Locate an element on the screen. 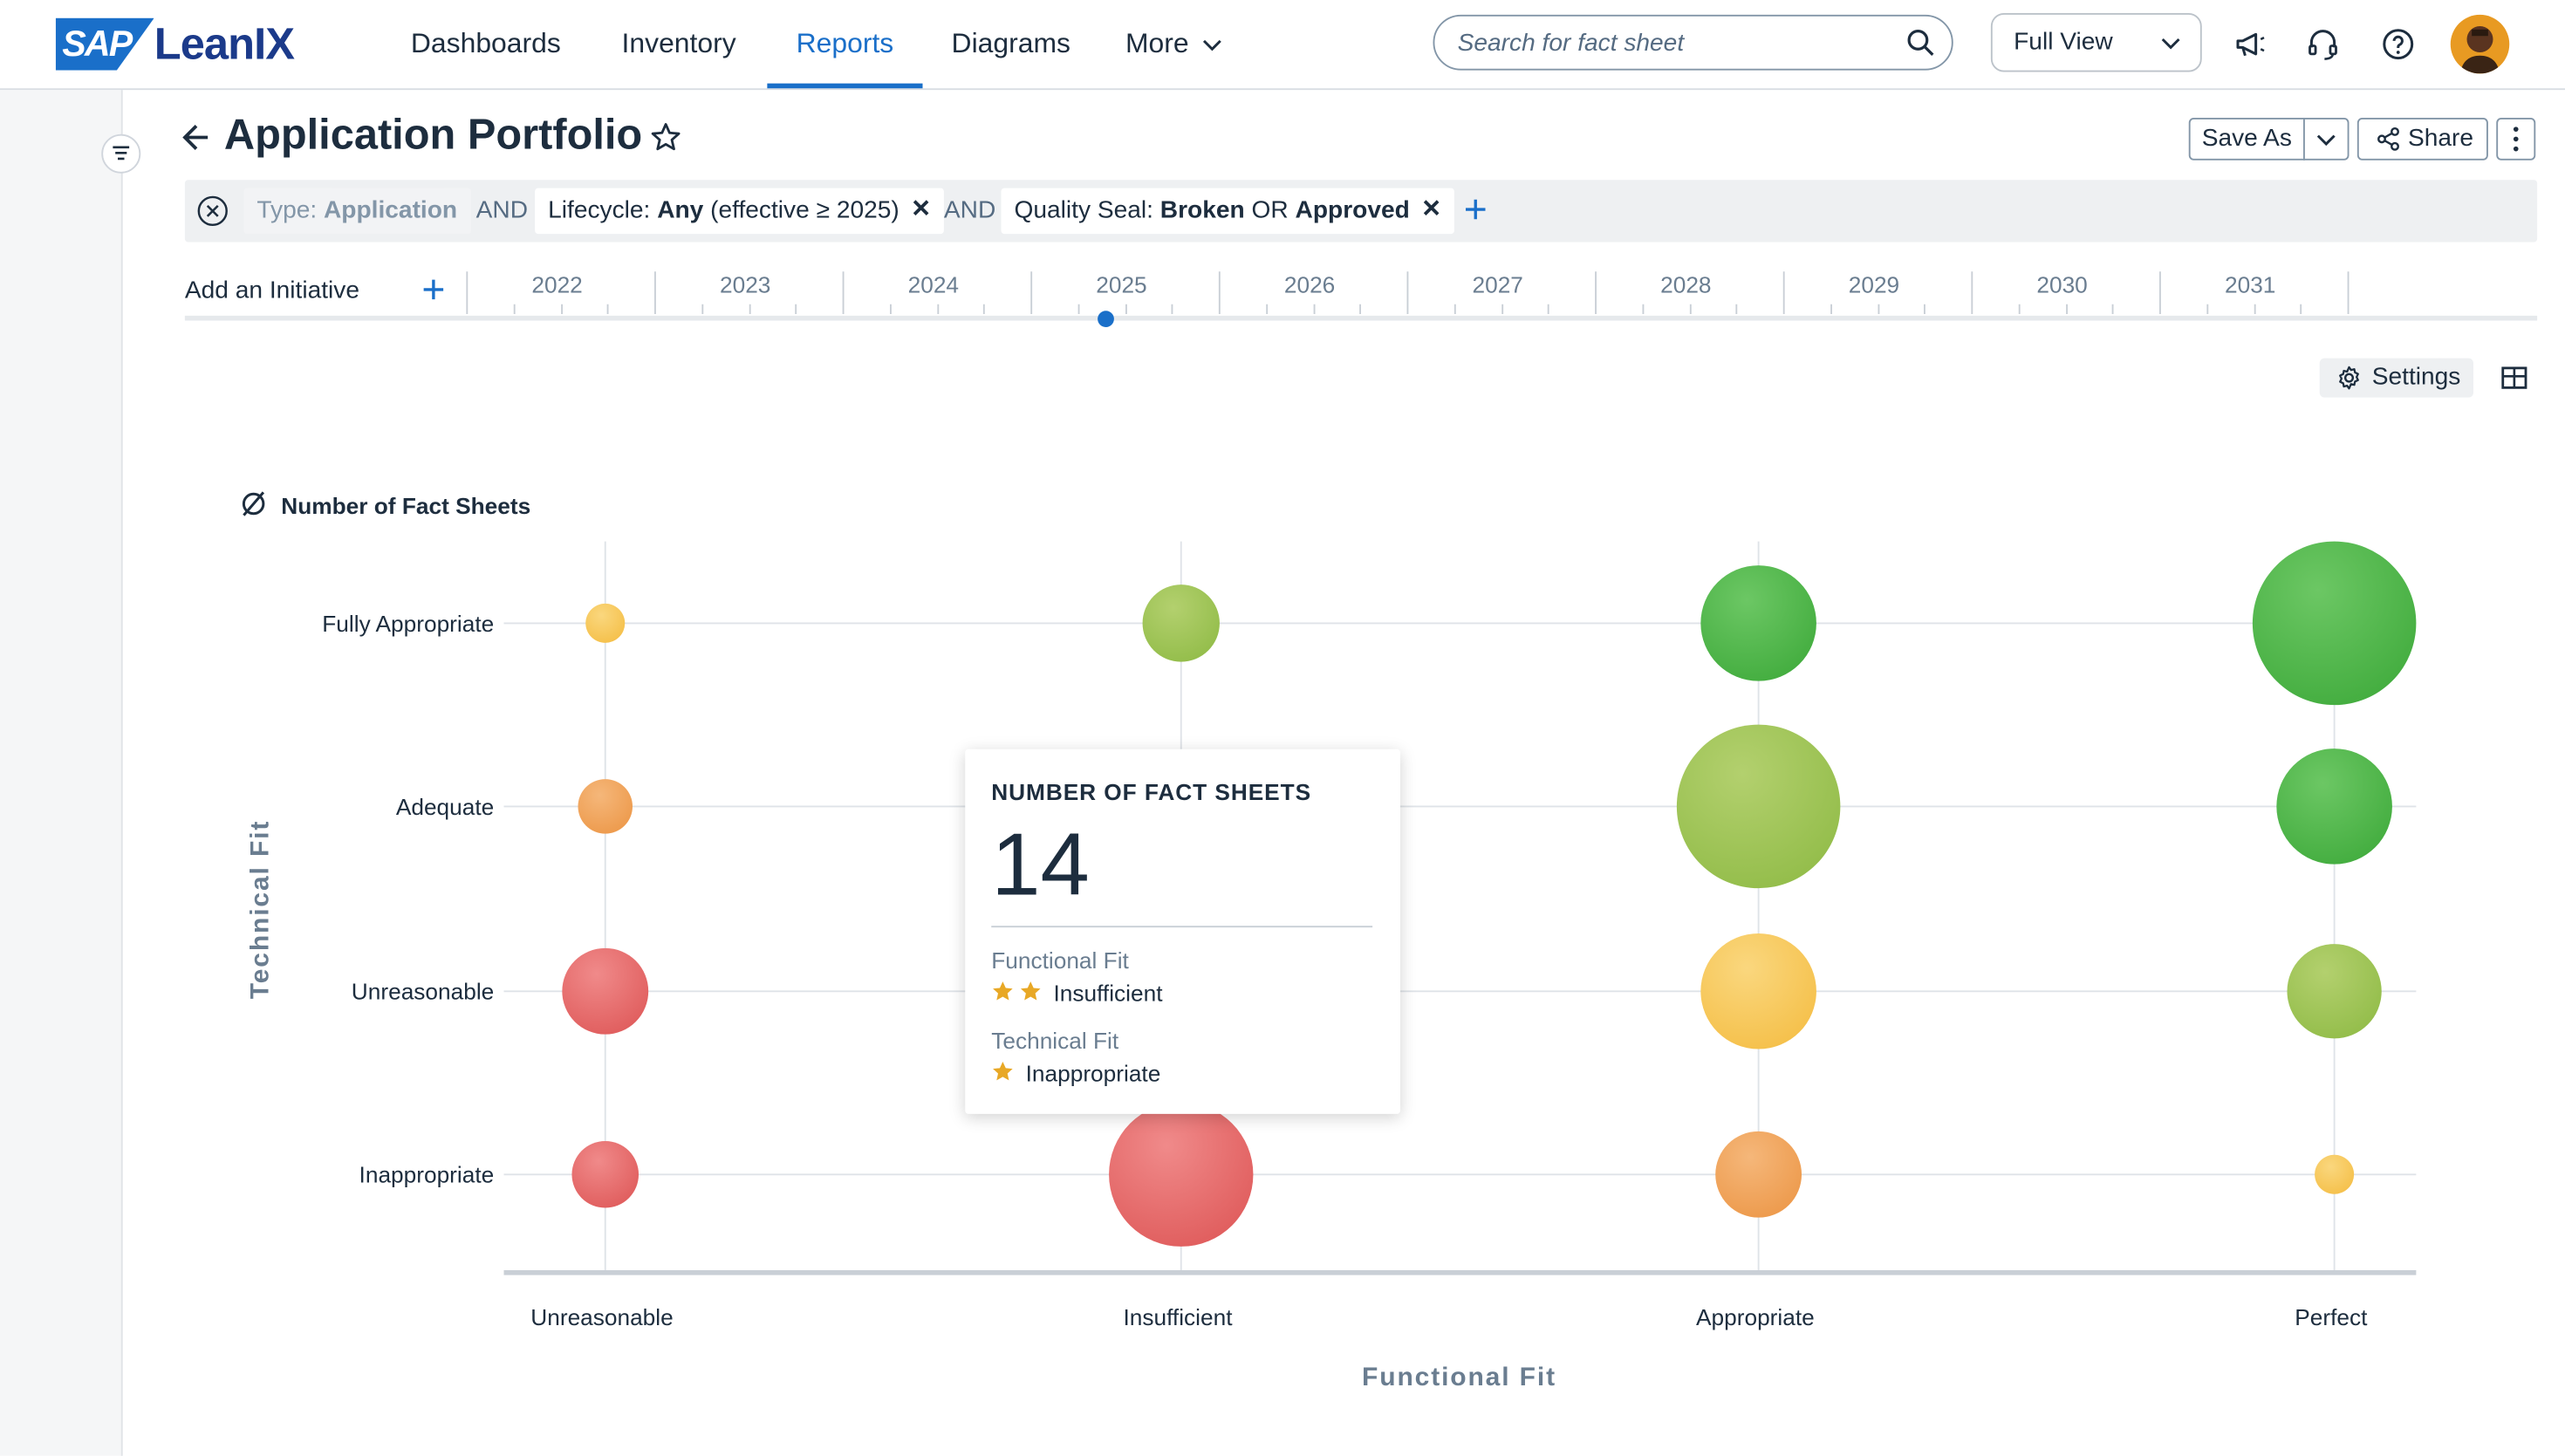 The width and height of the screenshot is (2565, 1456). table-view-icon is located at coordinates (2514, 377).